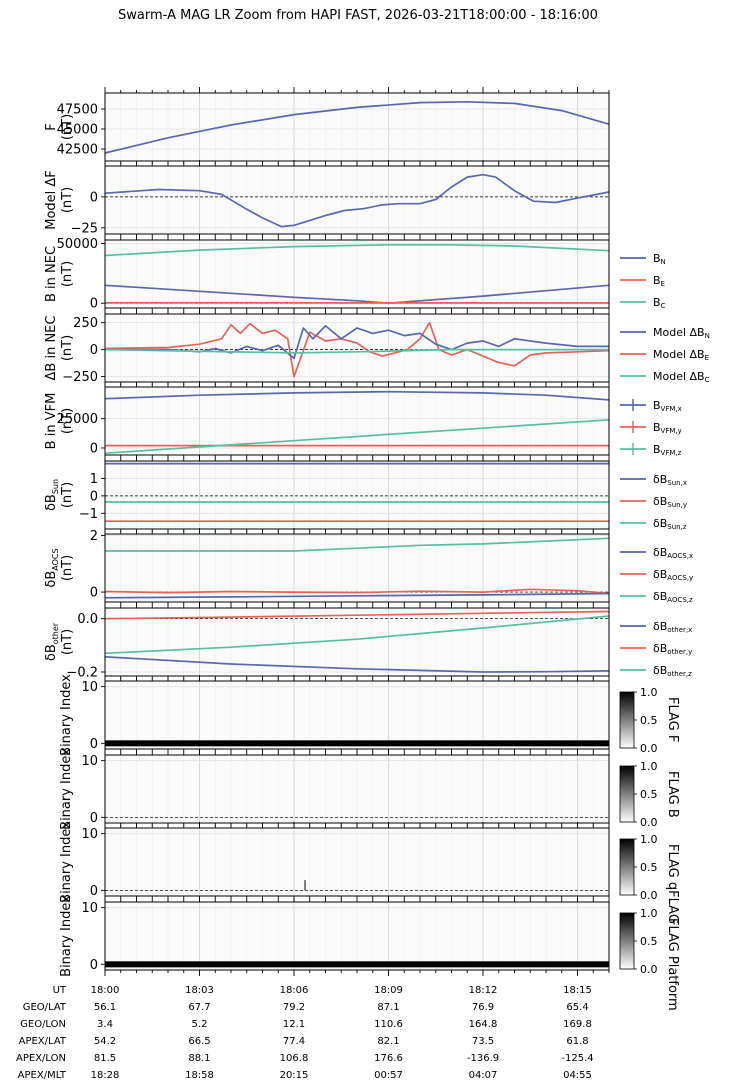 This screenshot has width=729, height=1087. Describe the element at coordinates (41, 1058) in the screenshot. I see `ephemeris-row-label: APEX/LON` at that location.